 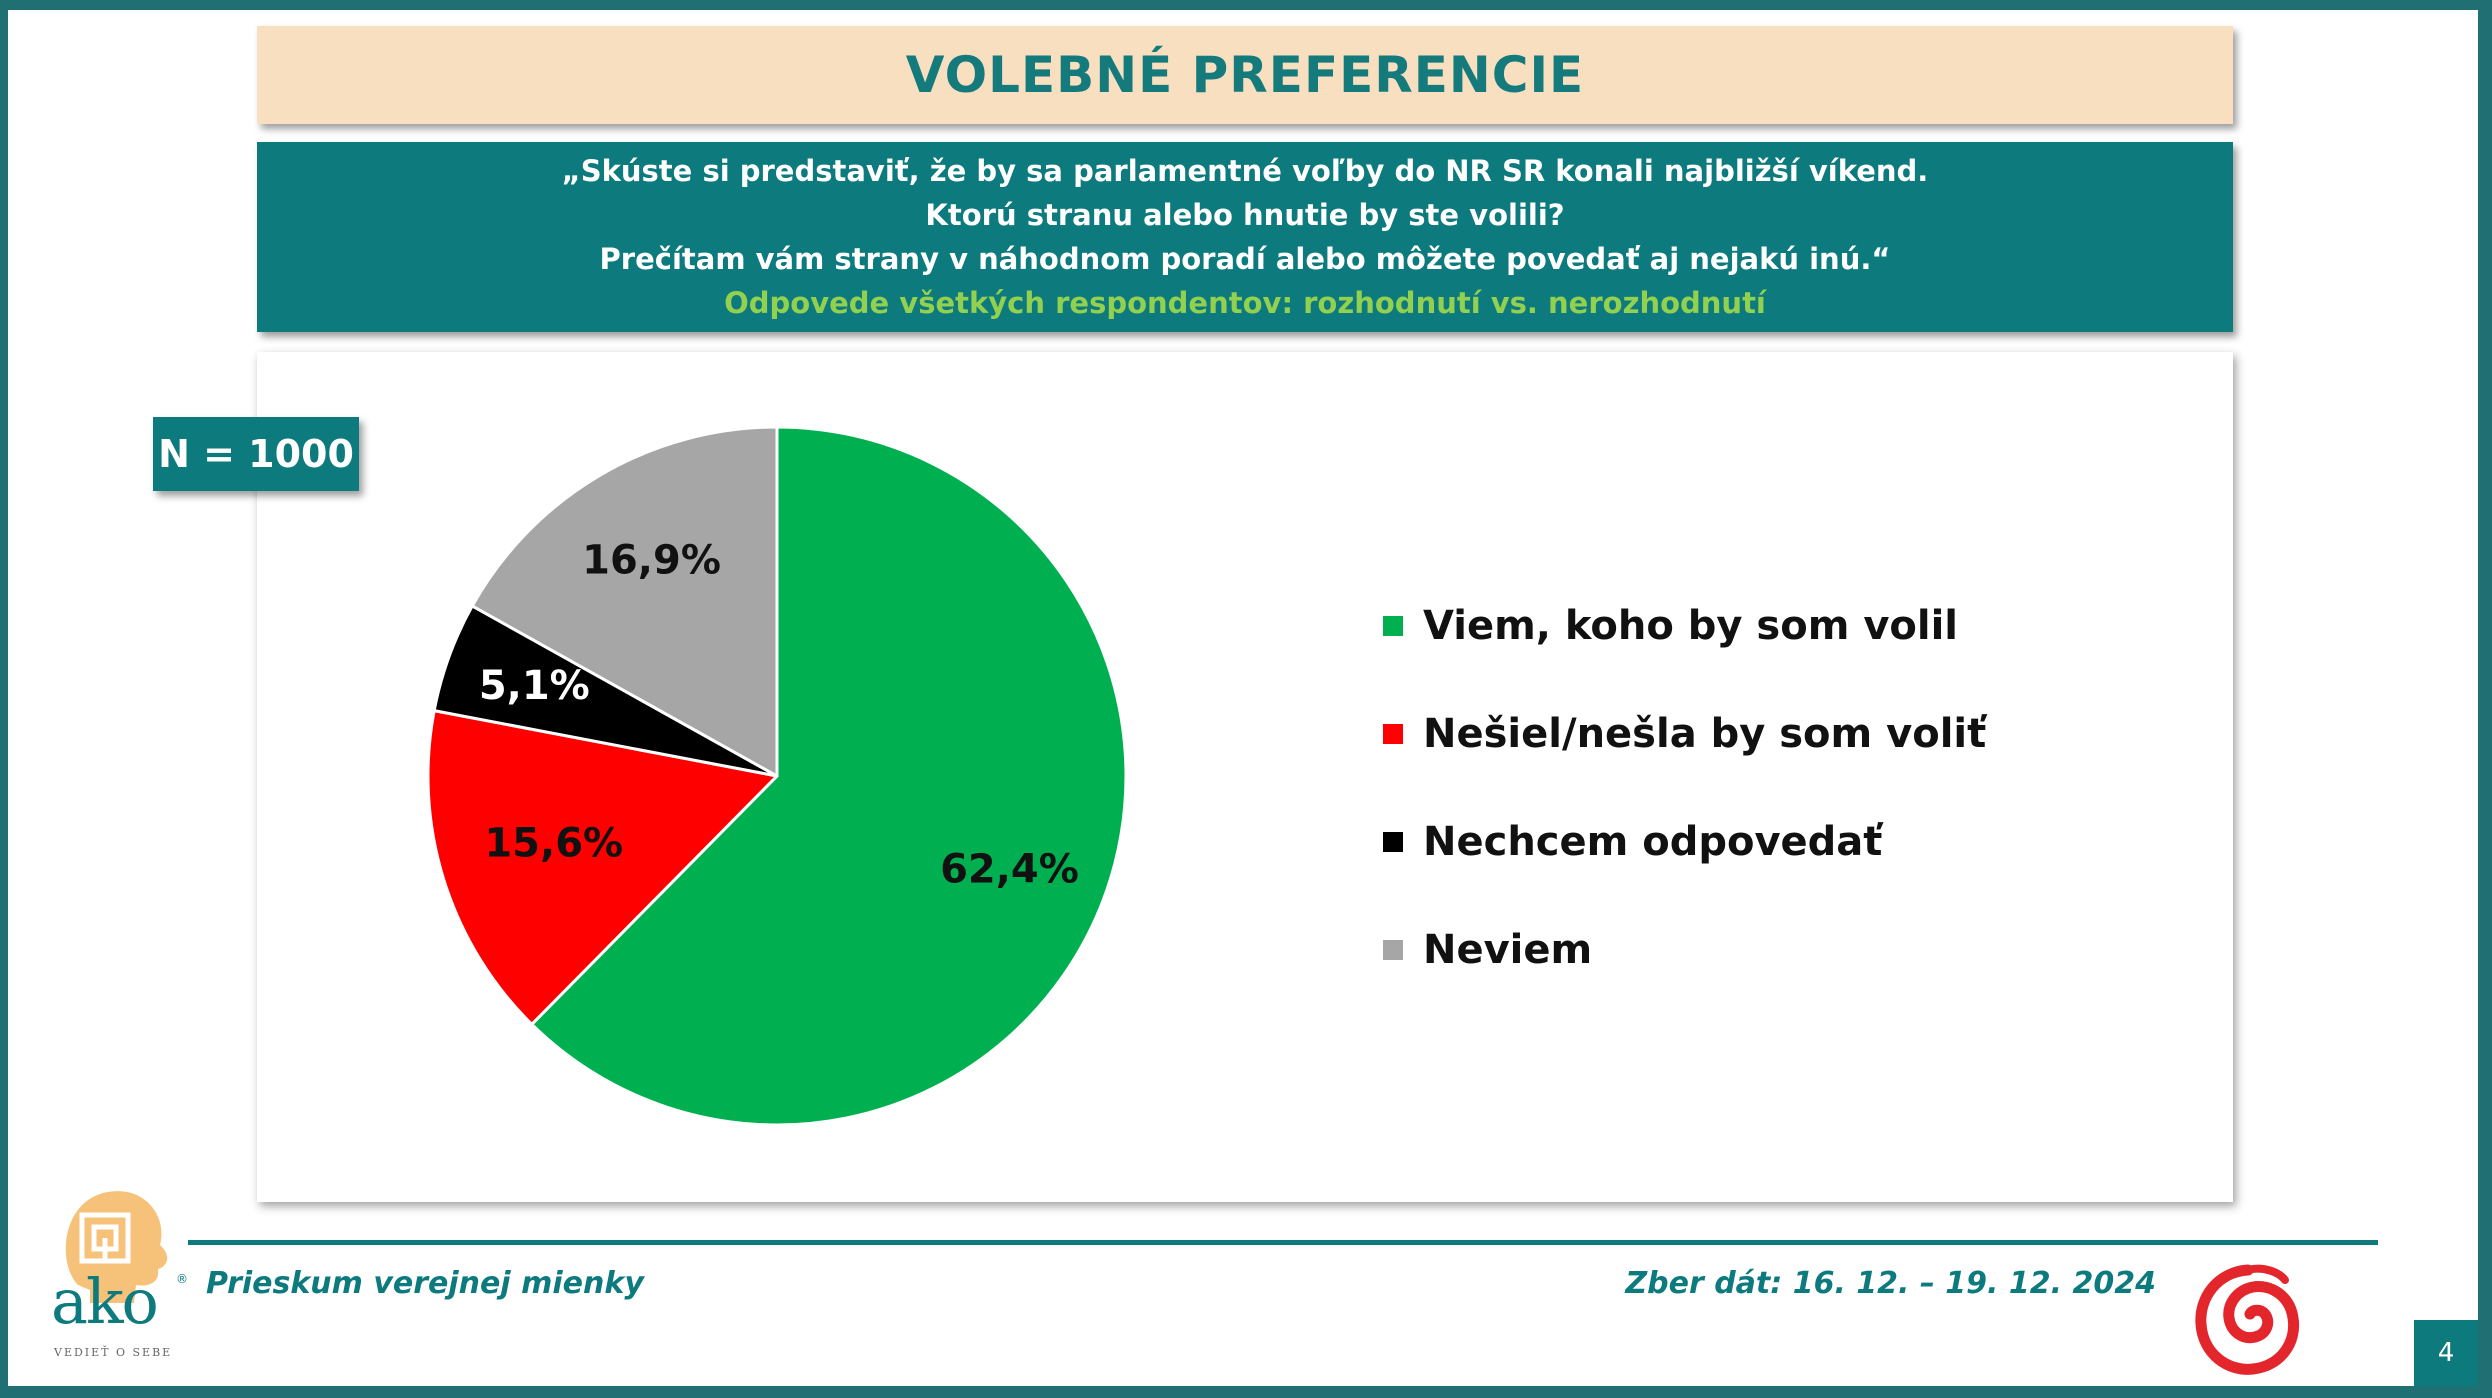 What do you see at coordinates (829, 776) in the screenshot?
I see `pie-slice-decided` at bounding box center [829, 776].